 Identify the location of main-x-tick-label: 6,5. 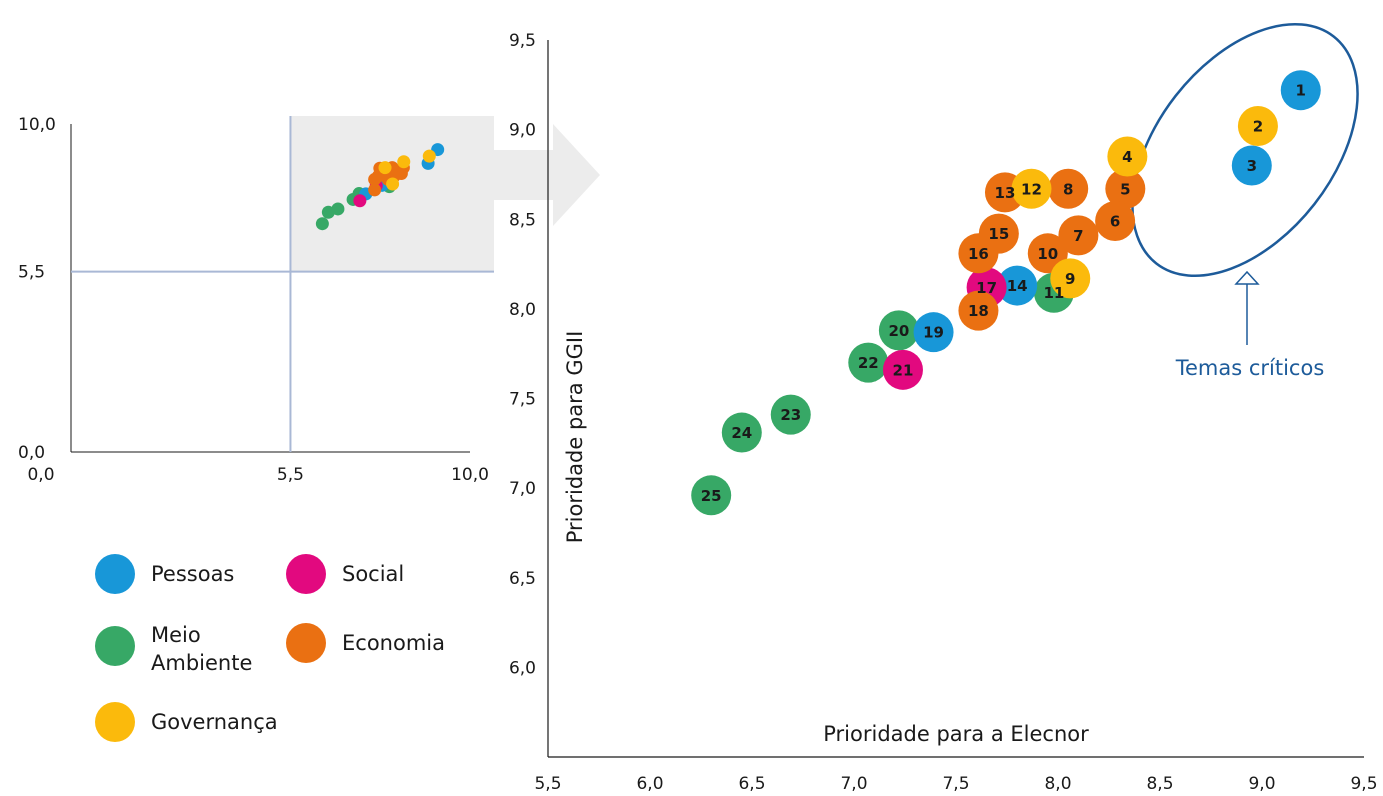
(751, 784).